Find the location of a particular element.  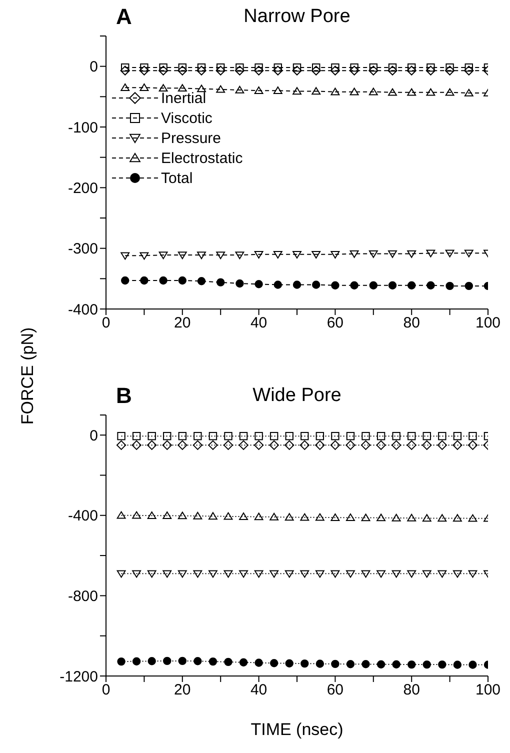

y-tick-label: -200 is located at coordinates (83, 188).